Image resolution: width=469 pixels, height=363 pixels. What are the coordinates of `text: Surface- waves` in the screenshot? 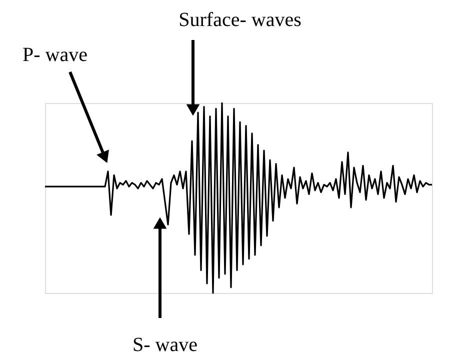 It's located at (240, 20).